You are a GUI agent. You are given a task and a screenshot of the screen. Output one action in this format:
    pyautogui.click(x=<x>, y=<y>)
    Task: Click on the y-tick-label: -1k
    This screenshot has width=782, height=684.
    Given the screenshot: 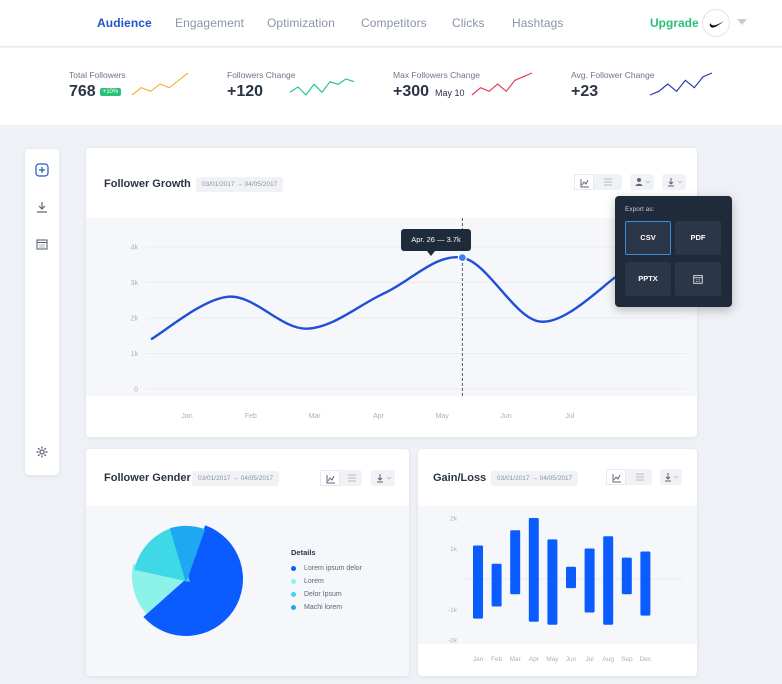 What is the action you would take?
    pyautogui.click(x=453, y=610)
    